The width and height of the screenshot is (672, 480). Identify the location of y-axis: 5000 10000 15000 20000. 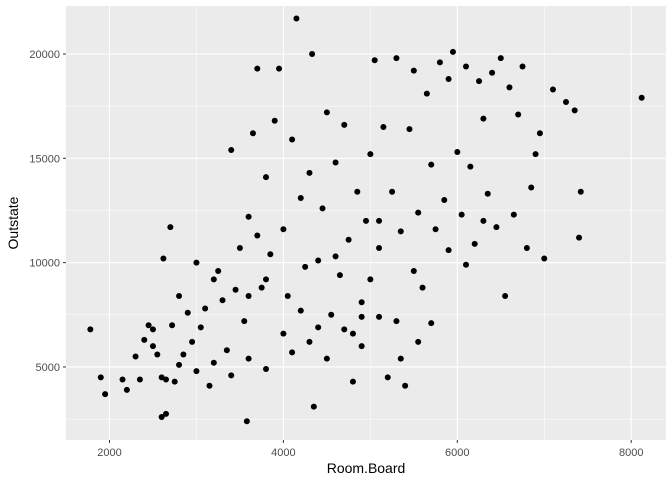
(47, 211).